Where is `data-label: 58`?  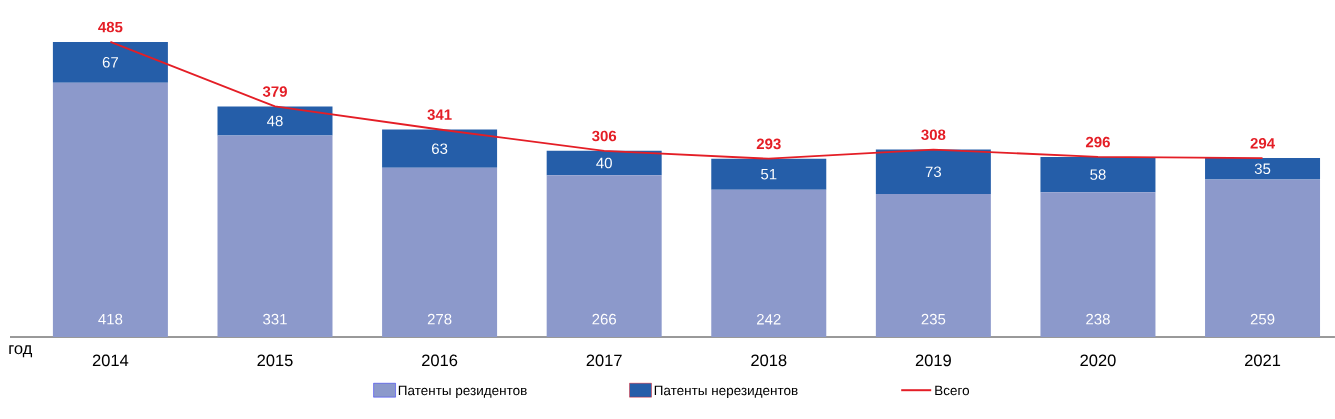 data-label: 58 is located at coordinates (1098, 174).